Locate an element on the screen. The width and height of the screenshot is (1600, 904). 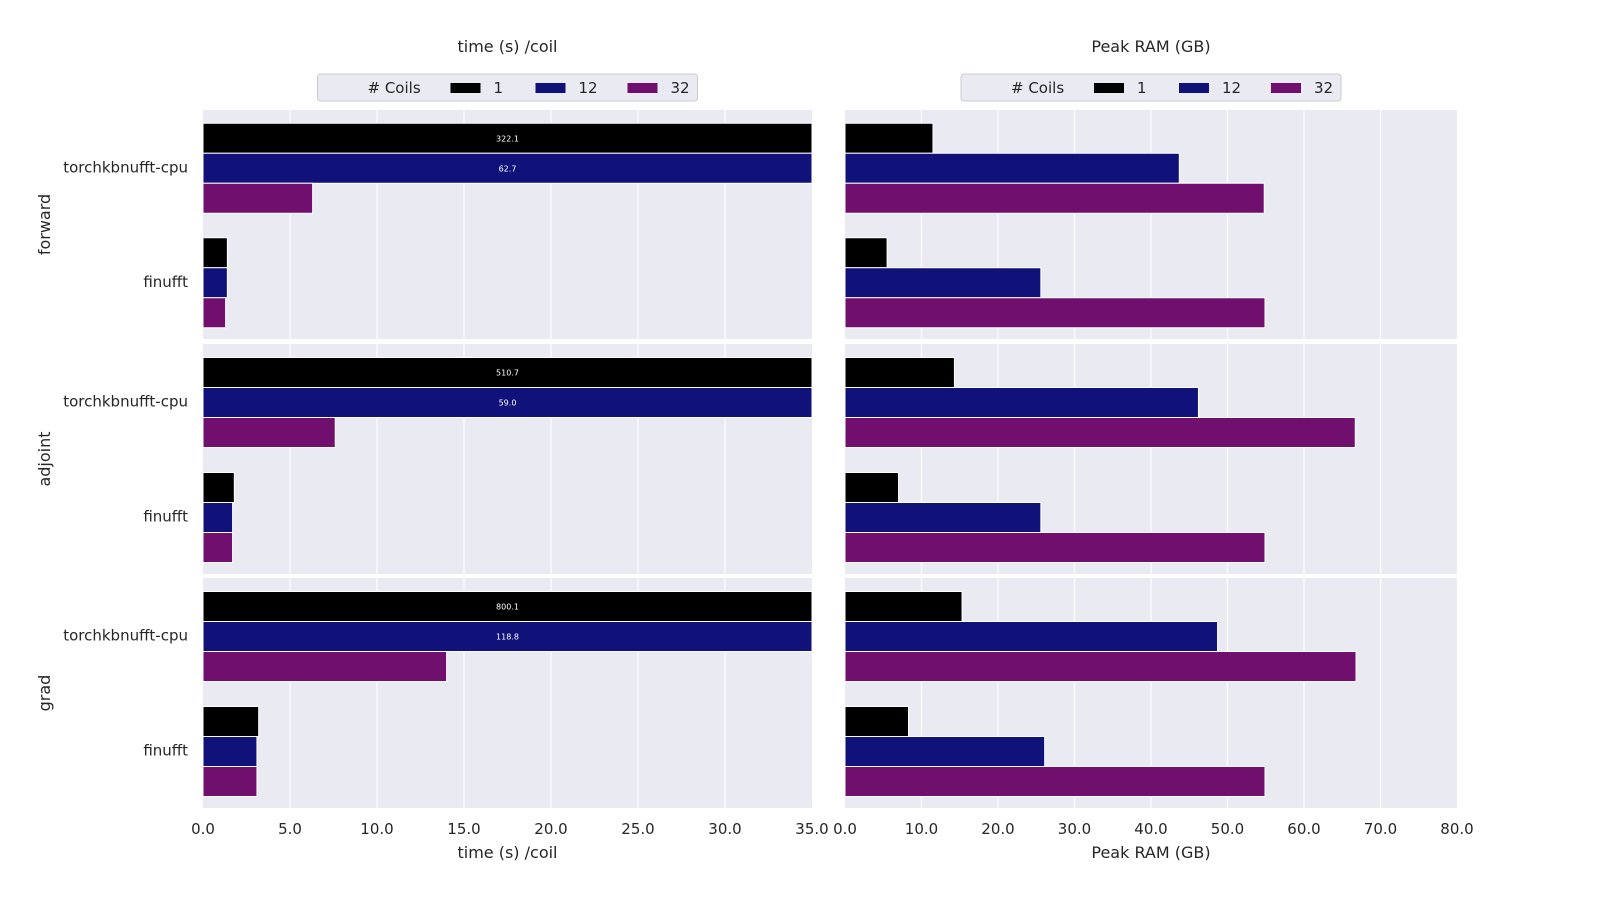
x-tick-label: 40.0 is located at coordinates (1150, 829).